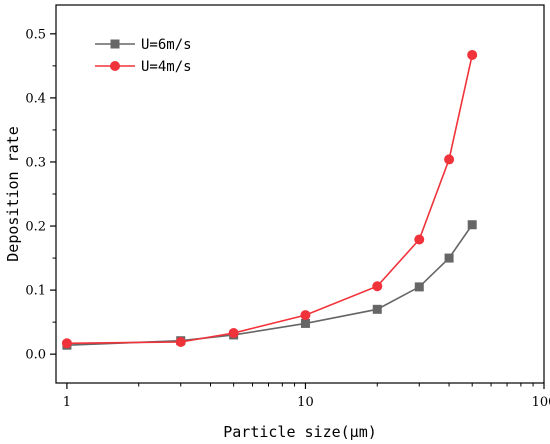 This screenshot has height=444, width=550. What do you see at coordinates (35, 291) in the screenshot?
I see `y-tick-label: 0.1` at bounding box center [35, 291].